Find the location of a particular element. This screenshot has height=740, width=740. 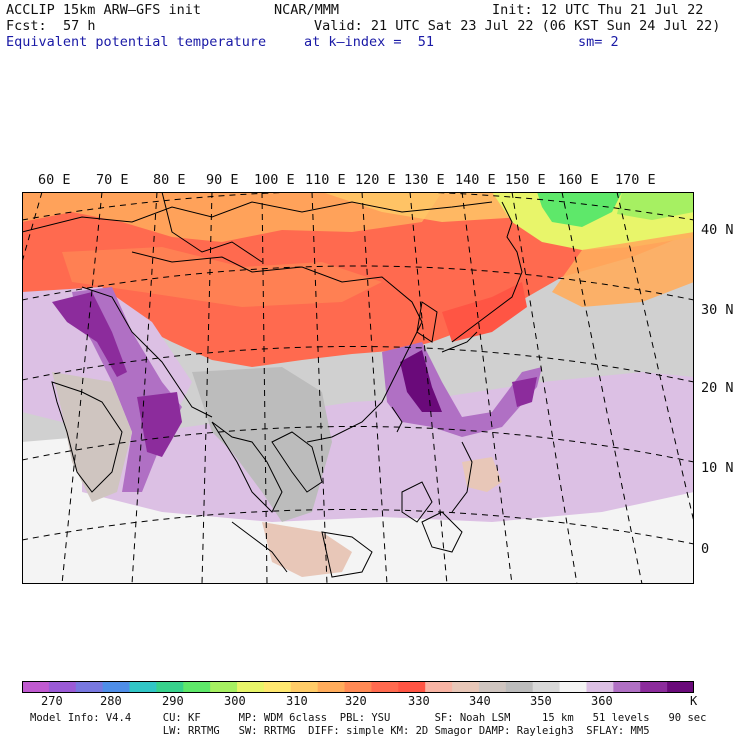

lon-label: 90 E is located at coordinates (222, 180).